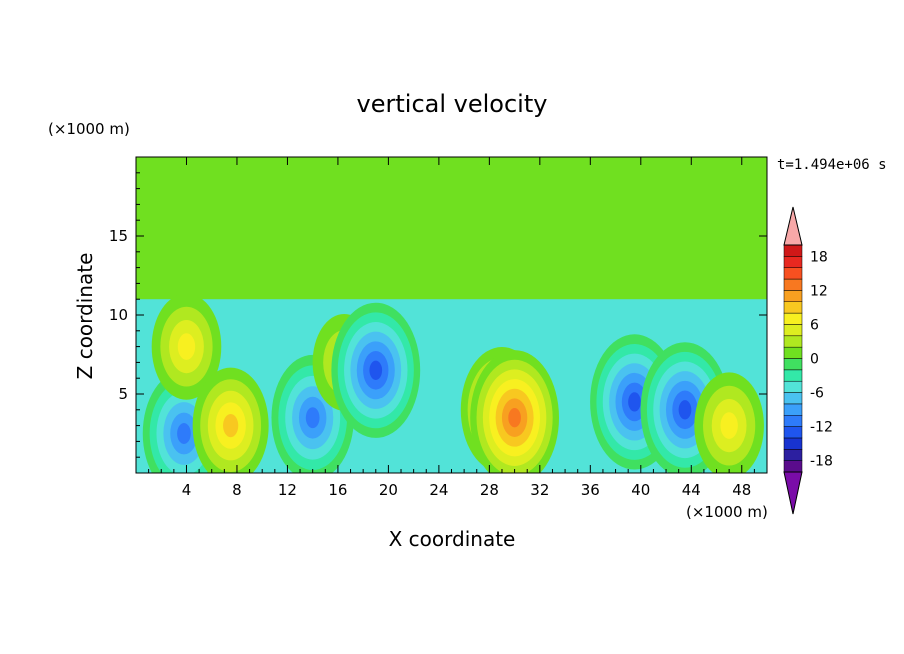  I want to click on colorbar: 18 12 6 0 -6 -12 -18, so click(808, 360).